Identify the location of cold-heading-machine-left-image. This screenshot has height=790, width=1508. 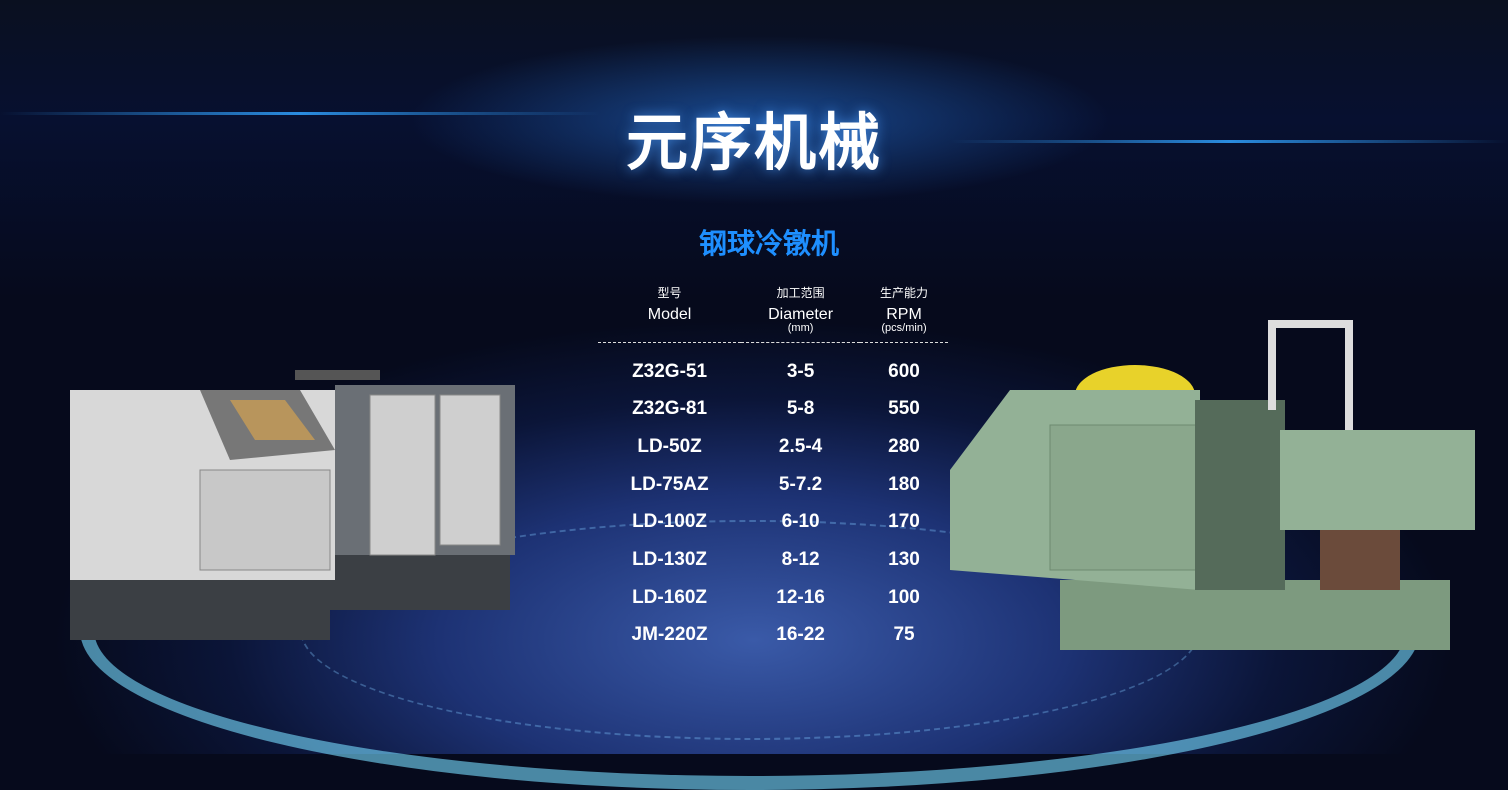
(292, 505).